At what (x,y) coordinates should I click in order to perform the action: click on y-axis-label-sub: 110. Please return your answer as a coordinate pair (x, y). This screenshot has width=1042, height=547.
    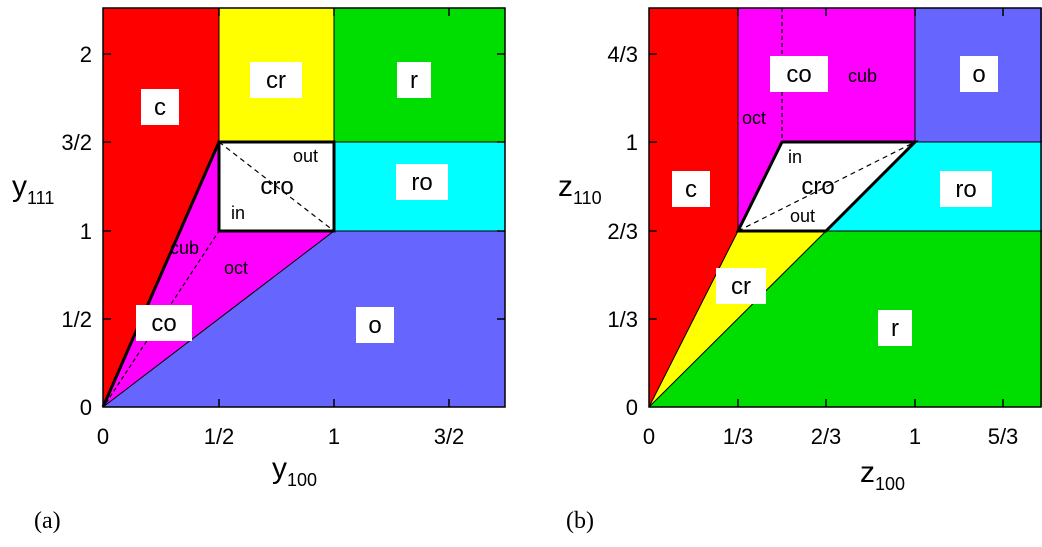
    Looking at the image, I should click on (587, 198).